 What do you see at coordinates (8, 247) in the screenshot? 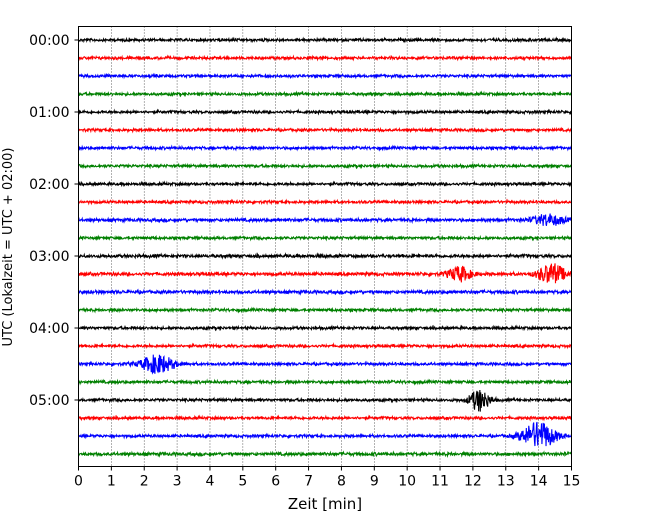
I see `y-axis-title: UTC (Lokalzeit = UTC + 02:00)` at bounding box center [8, 247].